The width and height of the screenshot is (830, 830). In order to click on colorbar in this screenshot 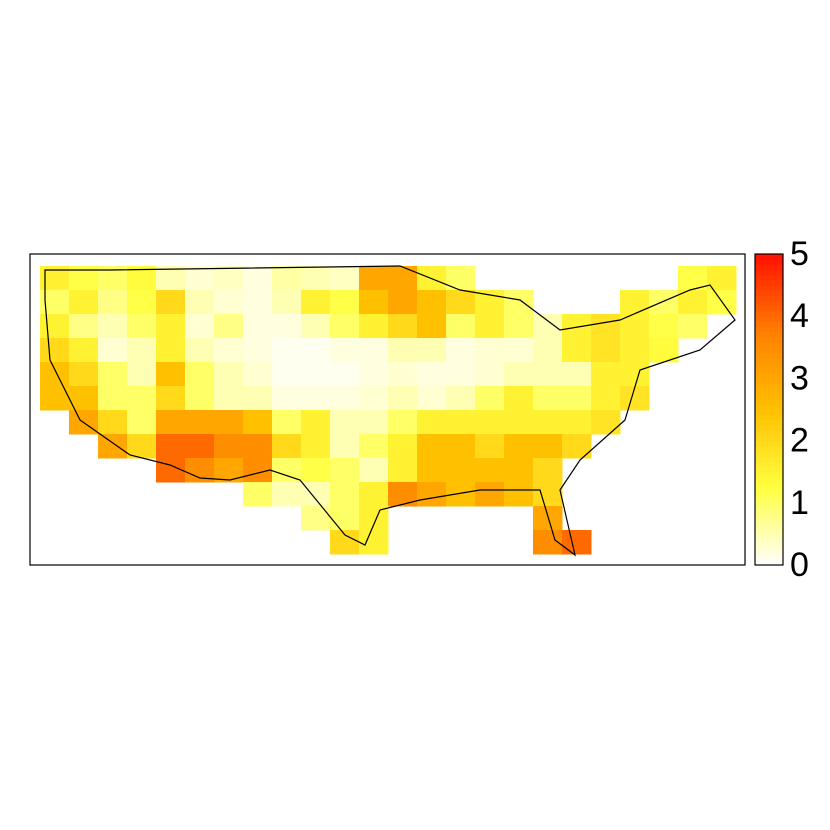, I will do `click(769, 410)`.